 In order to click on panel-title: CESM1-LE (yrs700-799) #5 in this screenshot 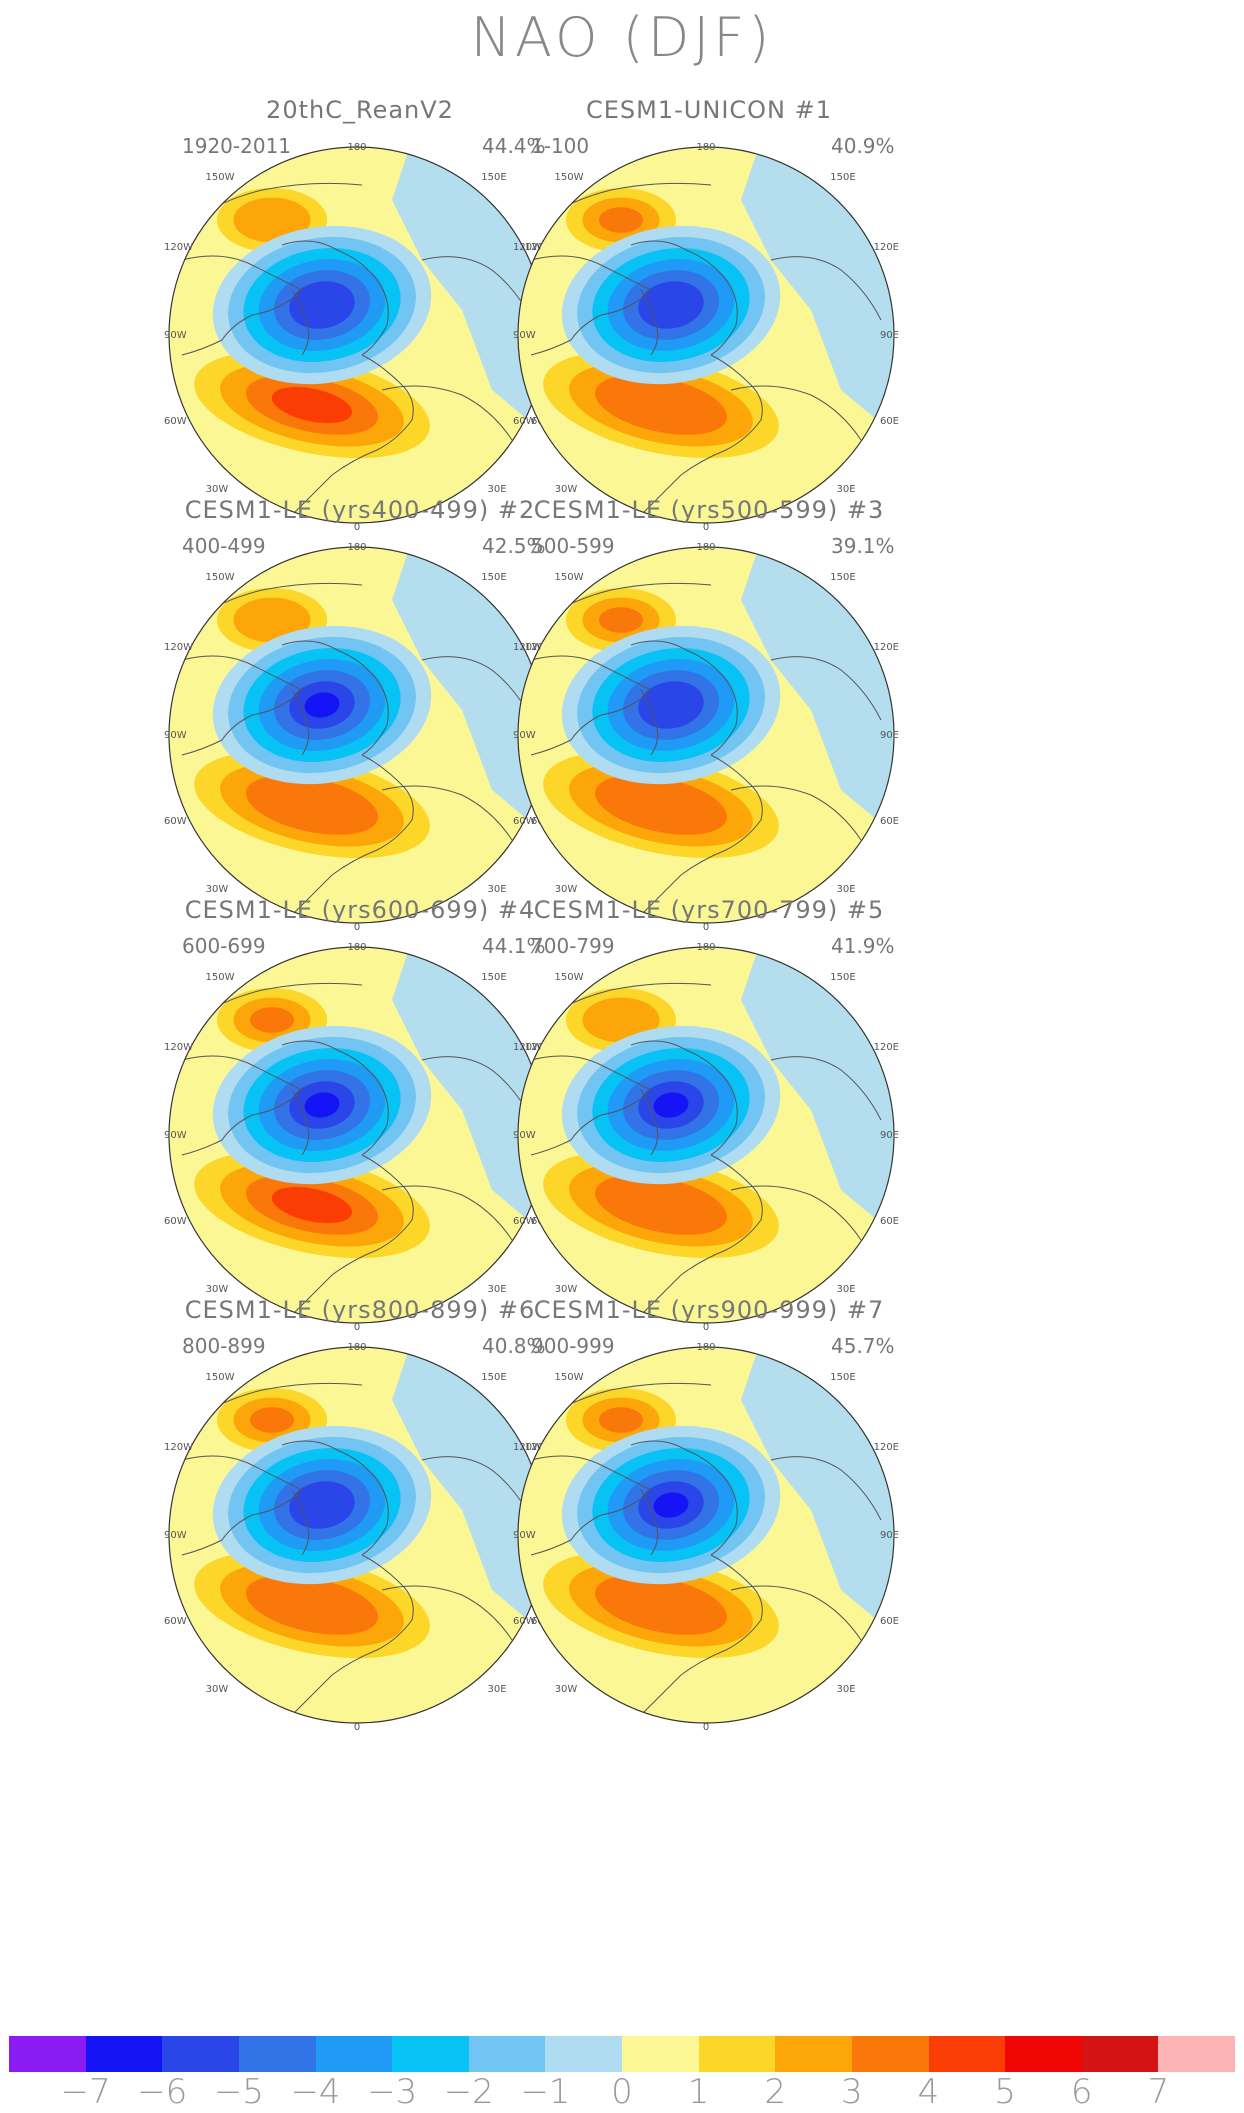, I will do `click(709, 910)`.